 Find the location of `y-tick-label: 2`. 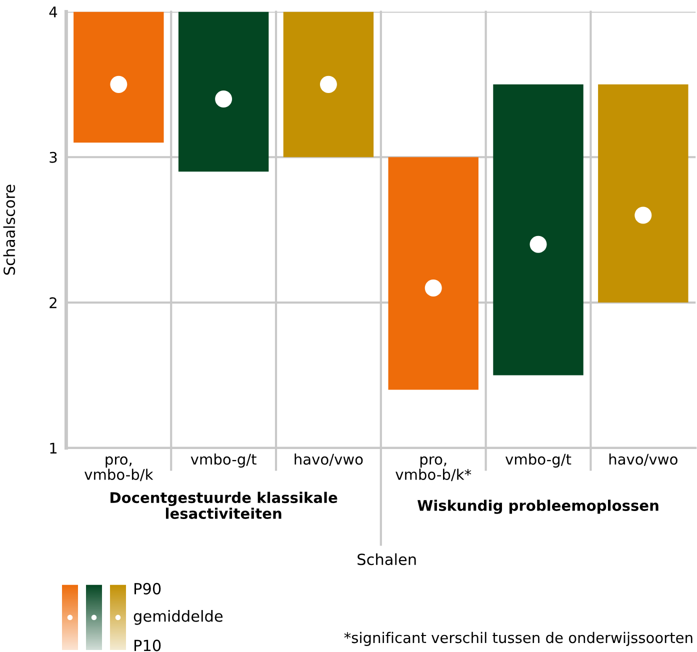

y-tick-label: 2 is located at coordinates (53, 302).